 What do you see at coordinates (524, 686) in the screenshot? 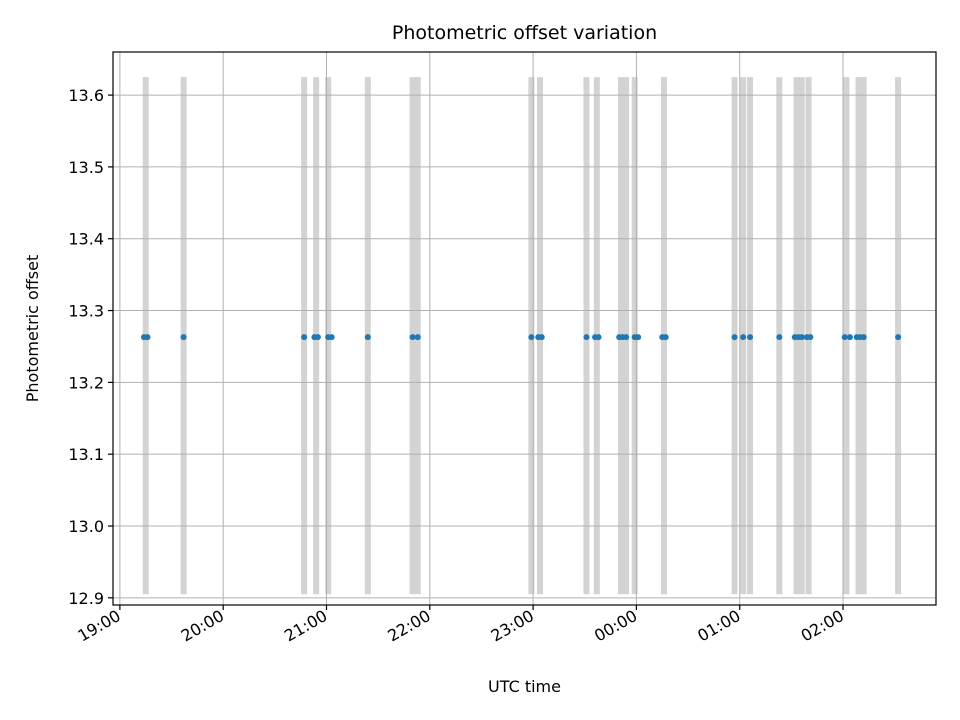
I see `x-axis-title: UTC time` at bounding box center [524, 686].